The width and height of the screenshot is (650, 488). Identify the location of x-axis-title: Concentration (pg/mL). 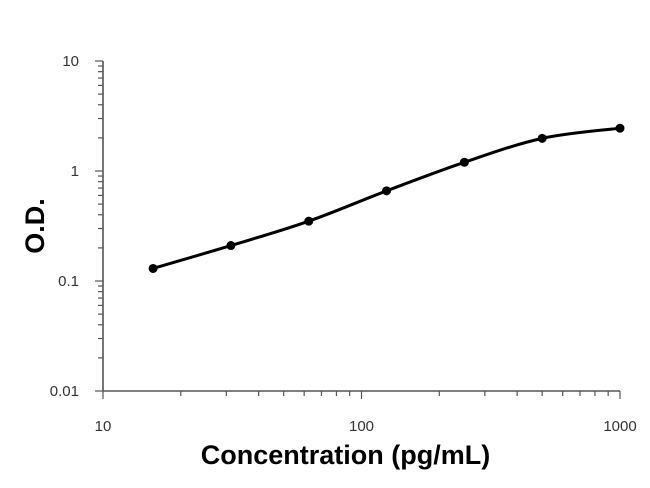
(345, 455).